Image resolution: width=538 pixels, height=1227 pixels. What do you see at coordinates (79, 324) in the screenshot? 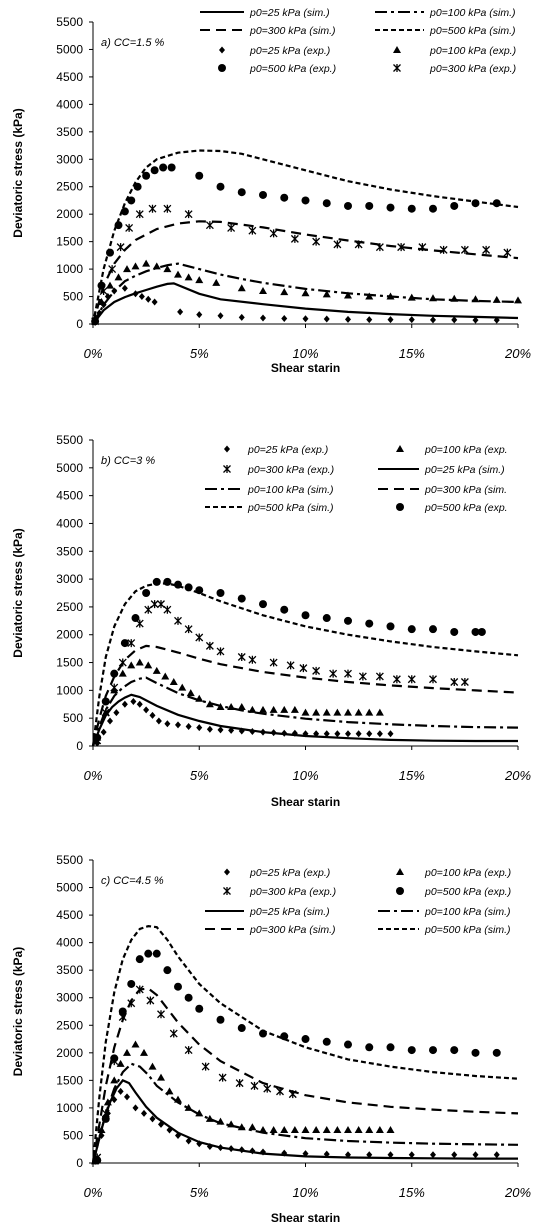
I see `y-tick-label: 0` at bounding box center [79, 324].